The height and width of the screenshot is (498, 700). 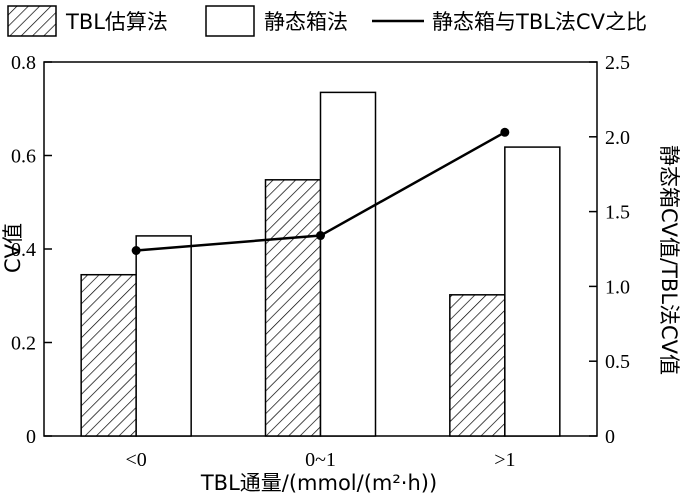 What do you see at coordinates (136, 460) in the screenshot?
I see `x-tick-label: <0` at bounding box center [136, 460].